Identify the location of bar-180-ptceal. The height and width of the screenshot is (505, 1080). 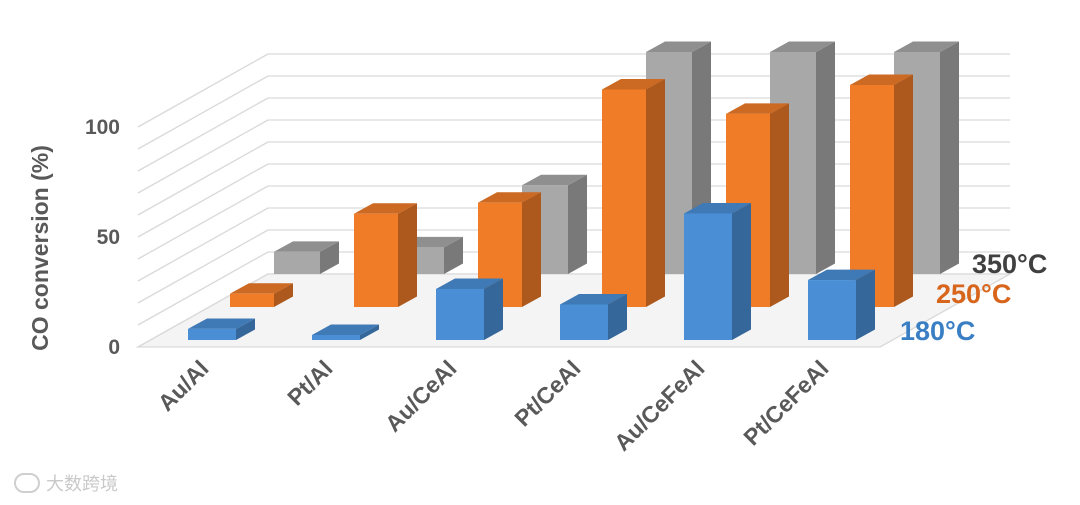
(593, 317).